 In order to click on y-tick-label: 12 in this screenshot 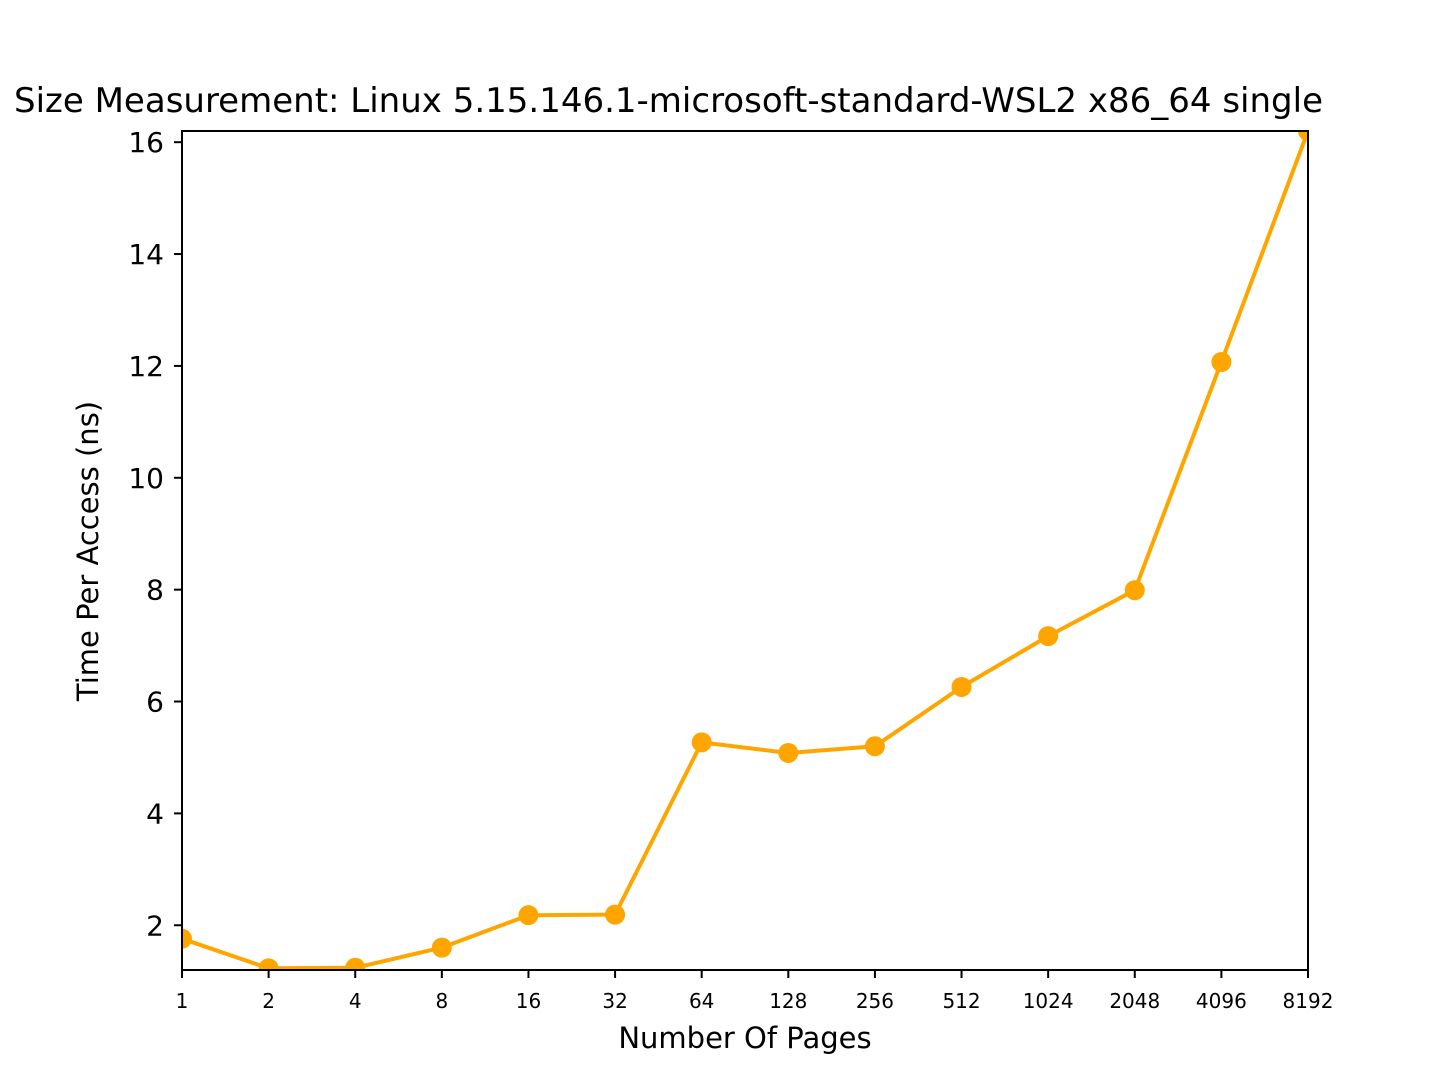, I will do `click(146, 366)`.